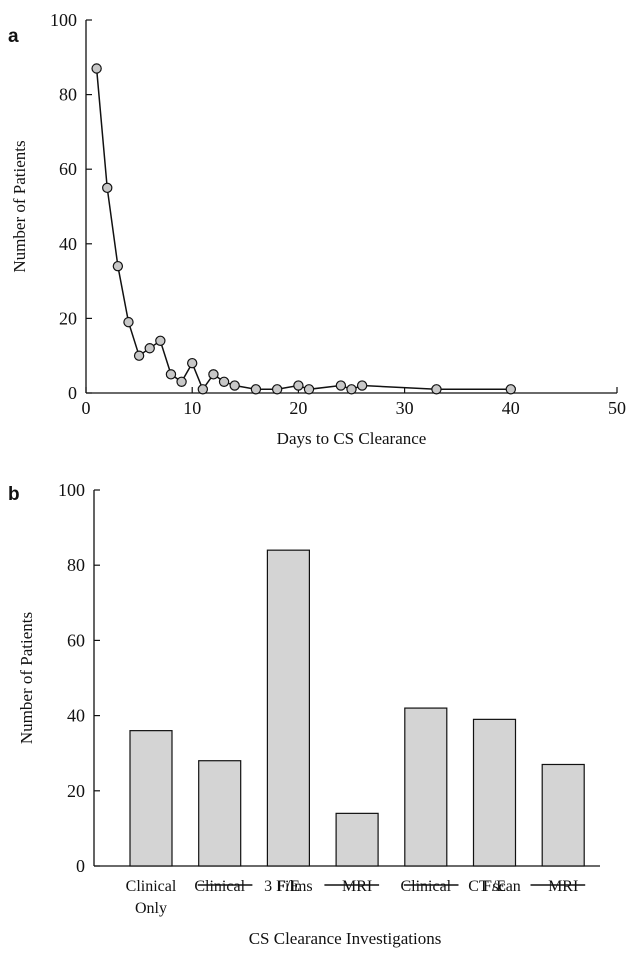  I want to click on x-axis-label: CS Clearance Investigations, so click(345, 938).